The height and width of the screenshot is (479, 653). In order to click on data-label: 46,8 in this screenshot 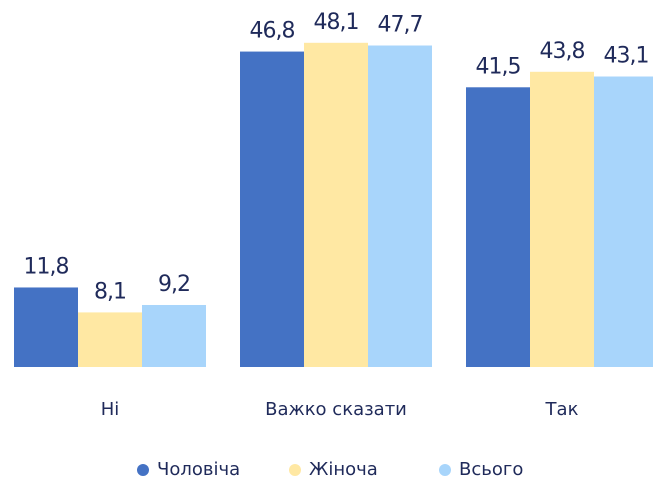, I will do `click(272, 31)`.